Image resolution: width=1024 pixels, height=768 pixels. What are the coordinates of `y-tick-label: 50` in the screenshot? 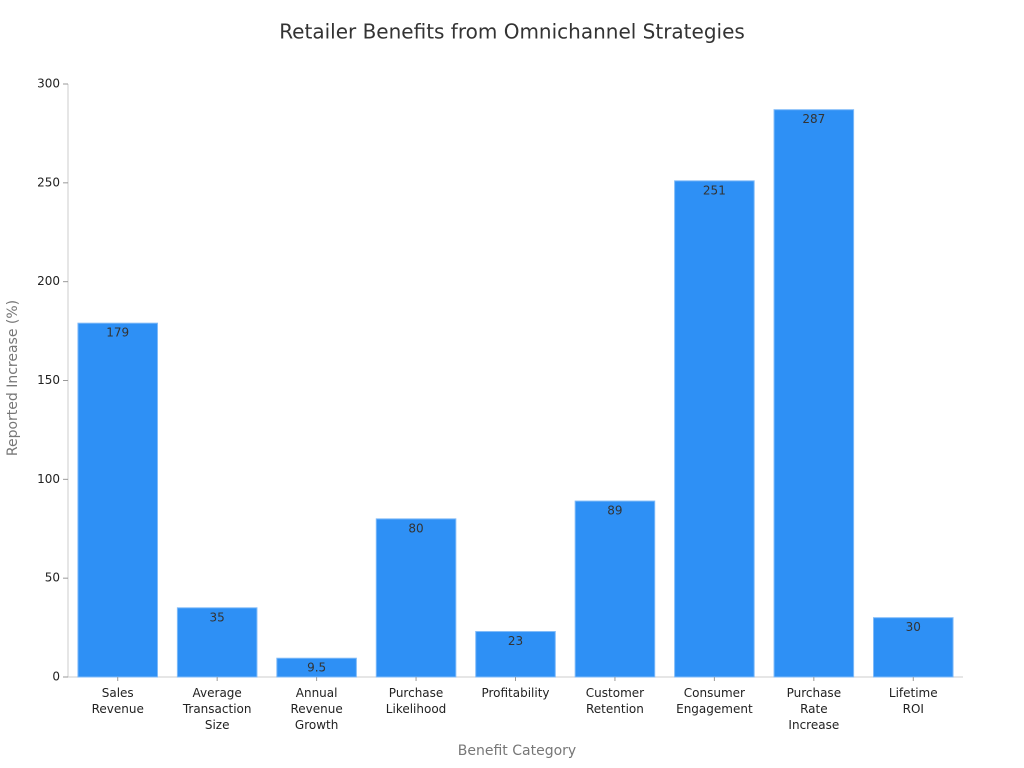 It's located at (52, 578).